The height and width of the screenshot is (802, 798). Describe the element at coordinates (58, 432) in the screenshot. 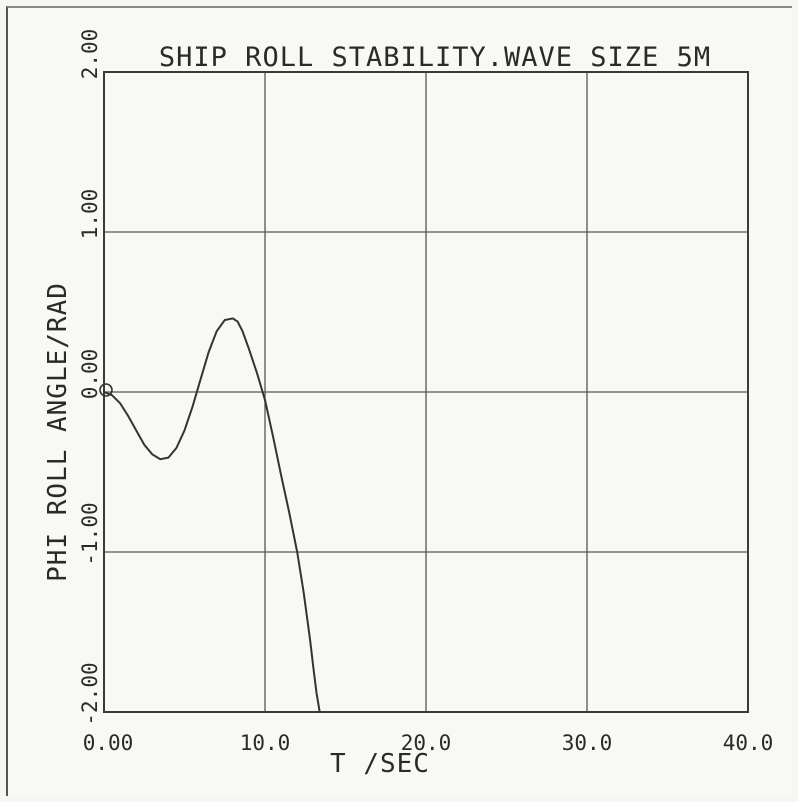

I see `y-axis-label: PHI ROLL ANGLE/RAD` at that location.